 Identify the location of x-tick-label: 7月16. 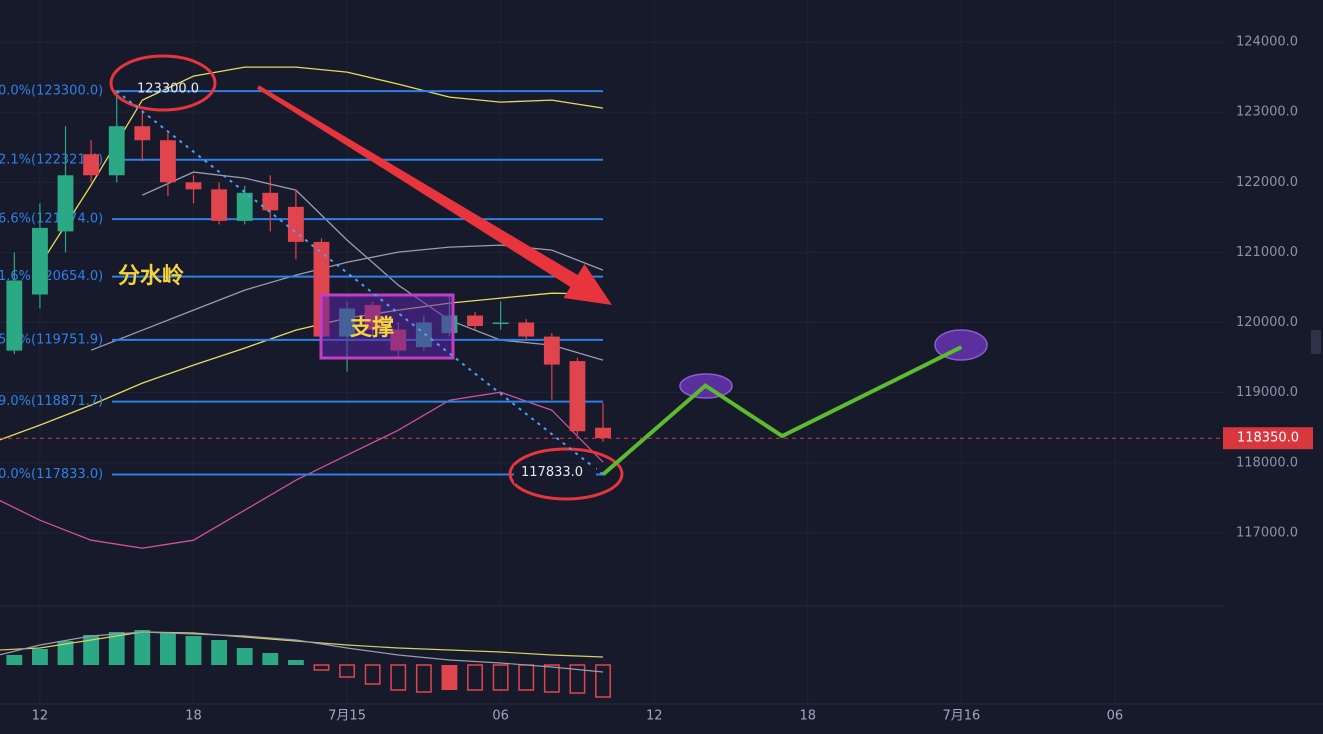
(961, 716).